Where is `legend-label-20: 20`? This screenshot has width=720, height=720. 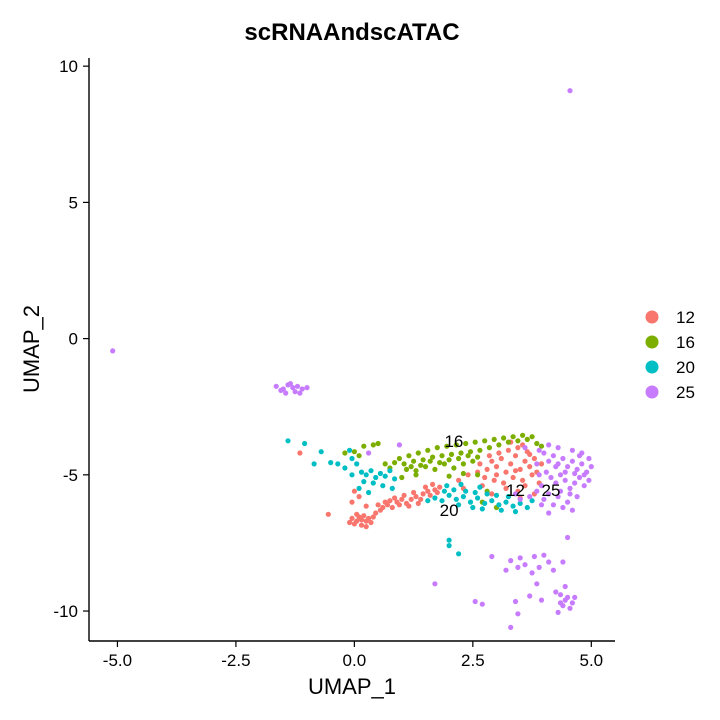 legend-label-20: 20 is located at coordinates (685, 367).